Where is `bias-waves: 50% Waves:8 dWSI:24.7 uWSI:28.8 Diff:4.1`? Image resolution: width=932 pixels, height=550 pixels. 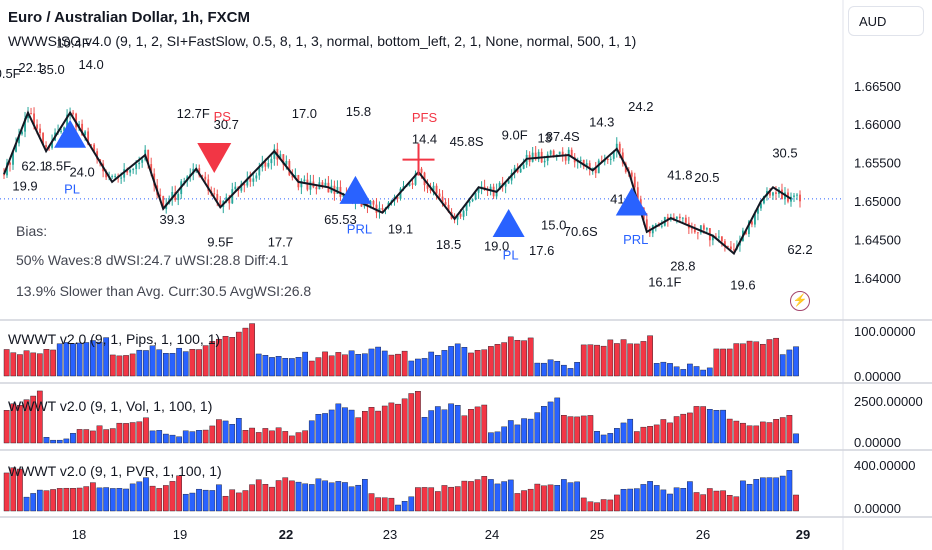
bias-waves: 50% Waves:8 dWSI:24.7 uWSI:28.8 Diff:4.1 is located at coordinates (152, 260).